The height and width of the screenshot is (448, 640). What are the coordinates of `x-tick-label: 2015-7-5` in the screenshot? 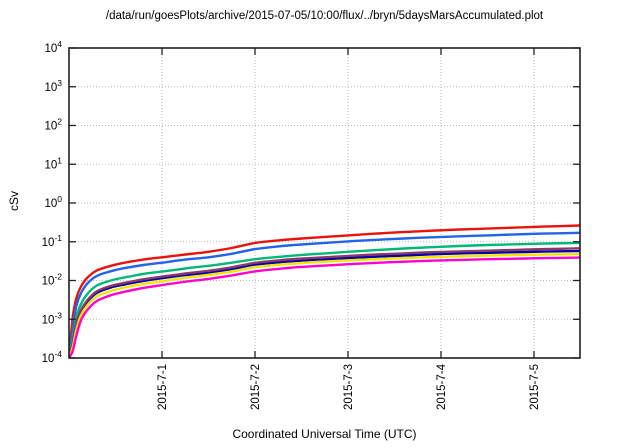 It's located at (535, 387).